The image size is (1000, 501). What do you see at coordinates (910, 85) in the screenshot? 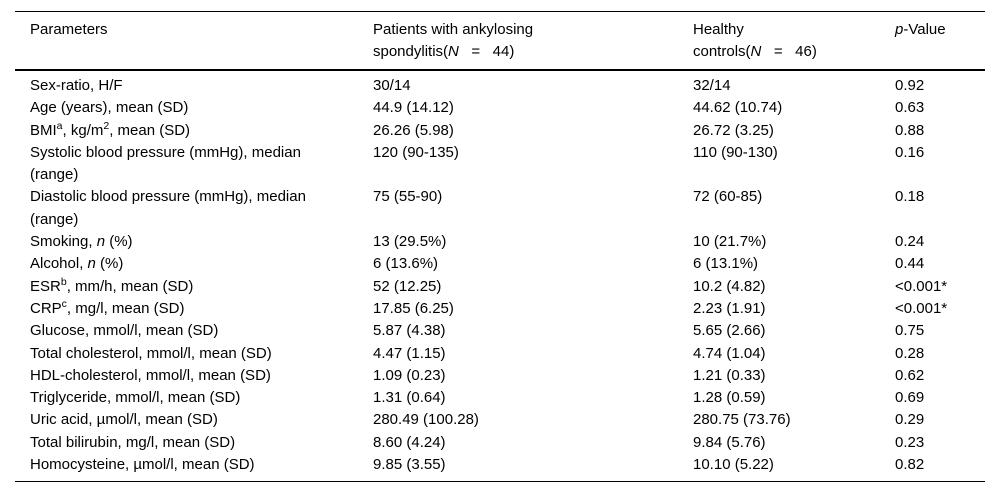
I see `cell-p: 0.92` at bounding box center [910, 85].